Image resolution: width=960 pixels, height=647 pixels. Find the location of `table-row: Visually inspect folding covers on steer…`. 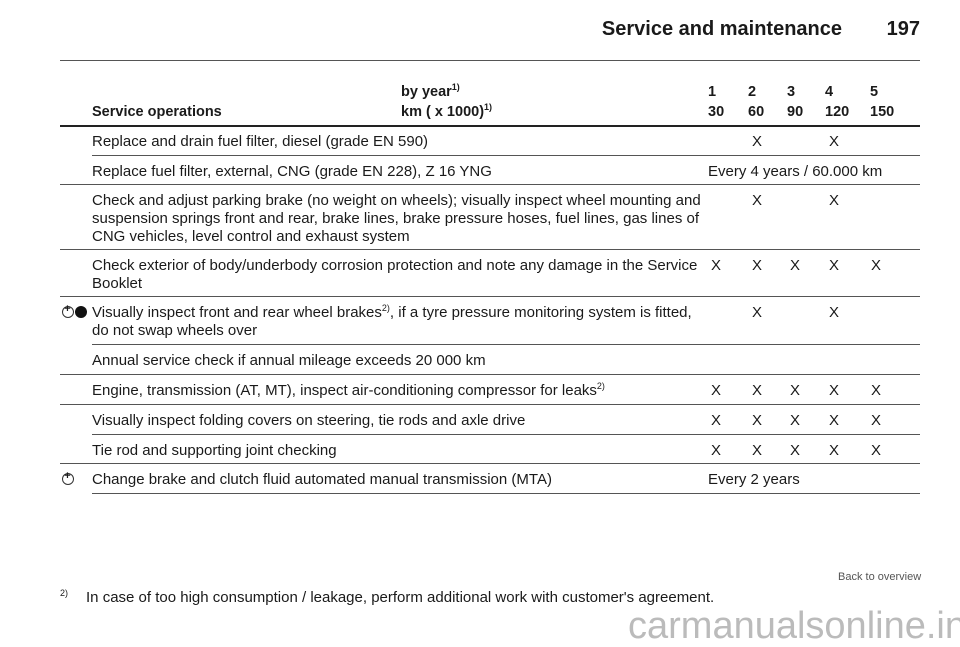

table-row: Visually inspect folding covers on steer… is located at coordinates (480, 420).